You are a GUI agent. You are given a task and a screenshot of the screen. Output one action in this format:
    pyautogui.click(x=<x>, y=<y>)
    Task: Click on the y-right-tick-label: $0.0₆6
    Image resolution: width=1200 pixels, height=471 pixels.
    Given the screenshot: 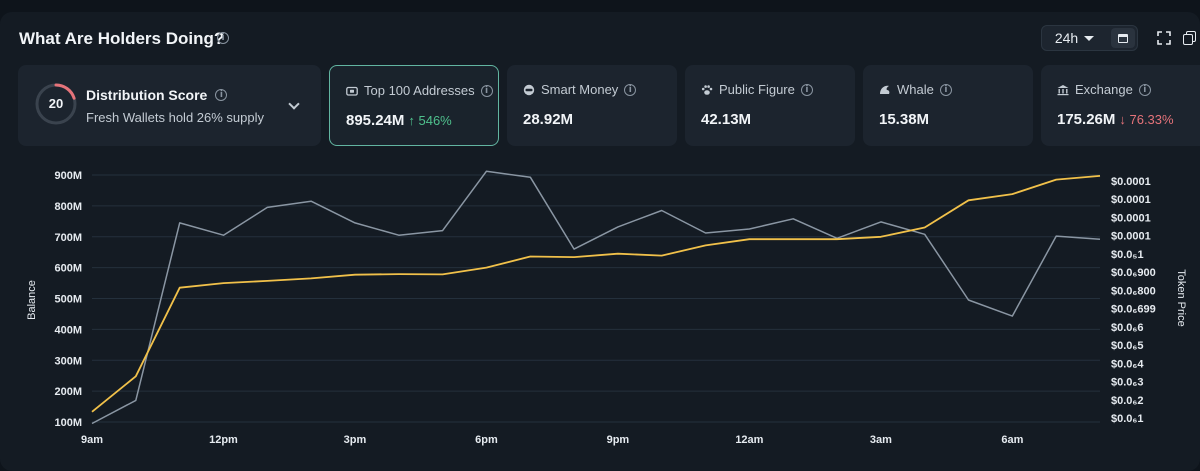 What is the action you would take?
    pyautogui.click(x=1127, y=328)
    